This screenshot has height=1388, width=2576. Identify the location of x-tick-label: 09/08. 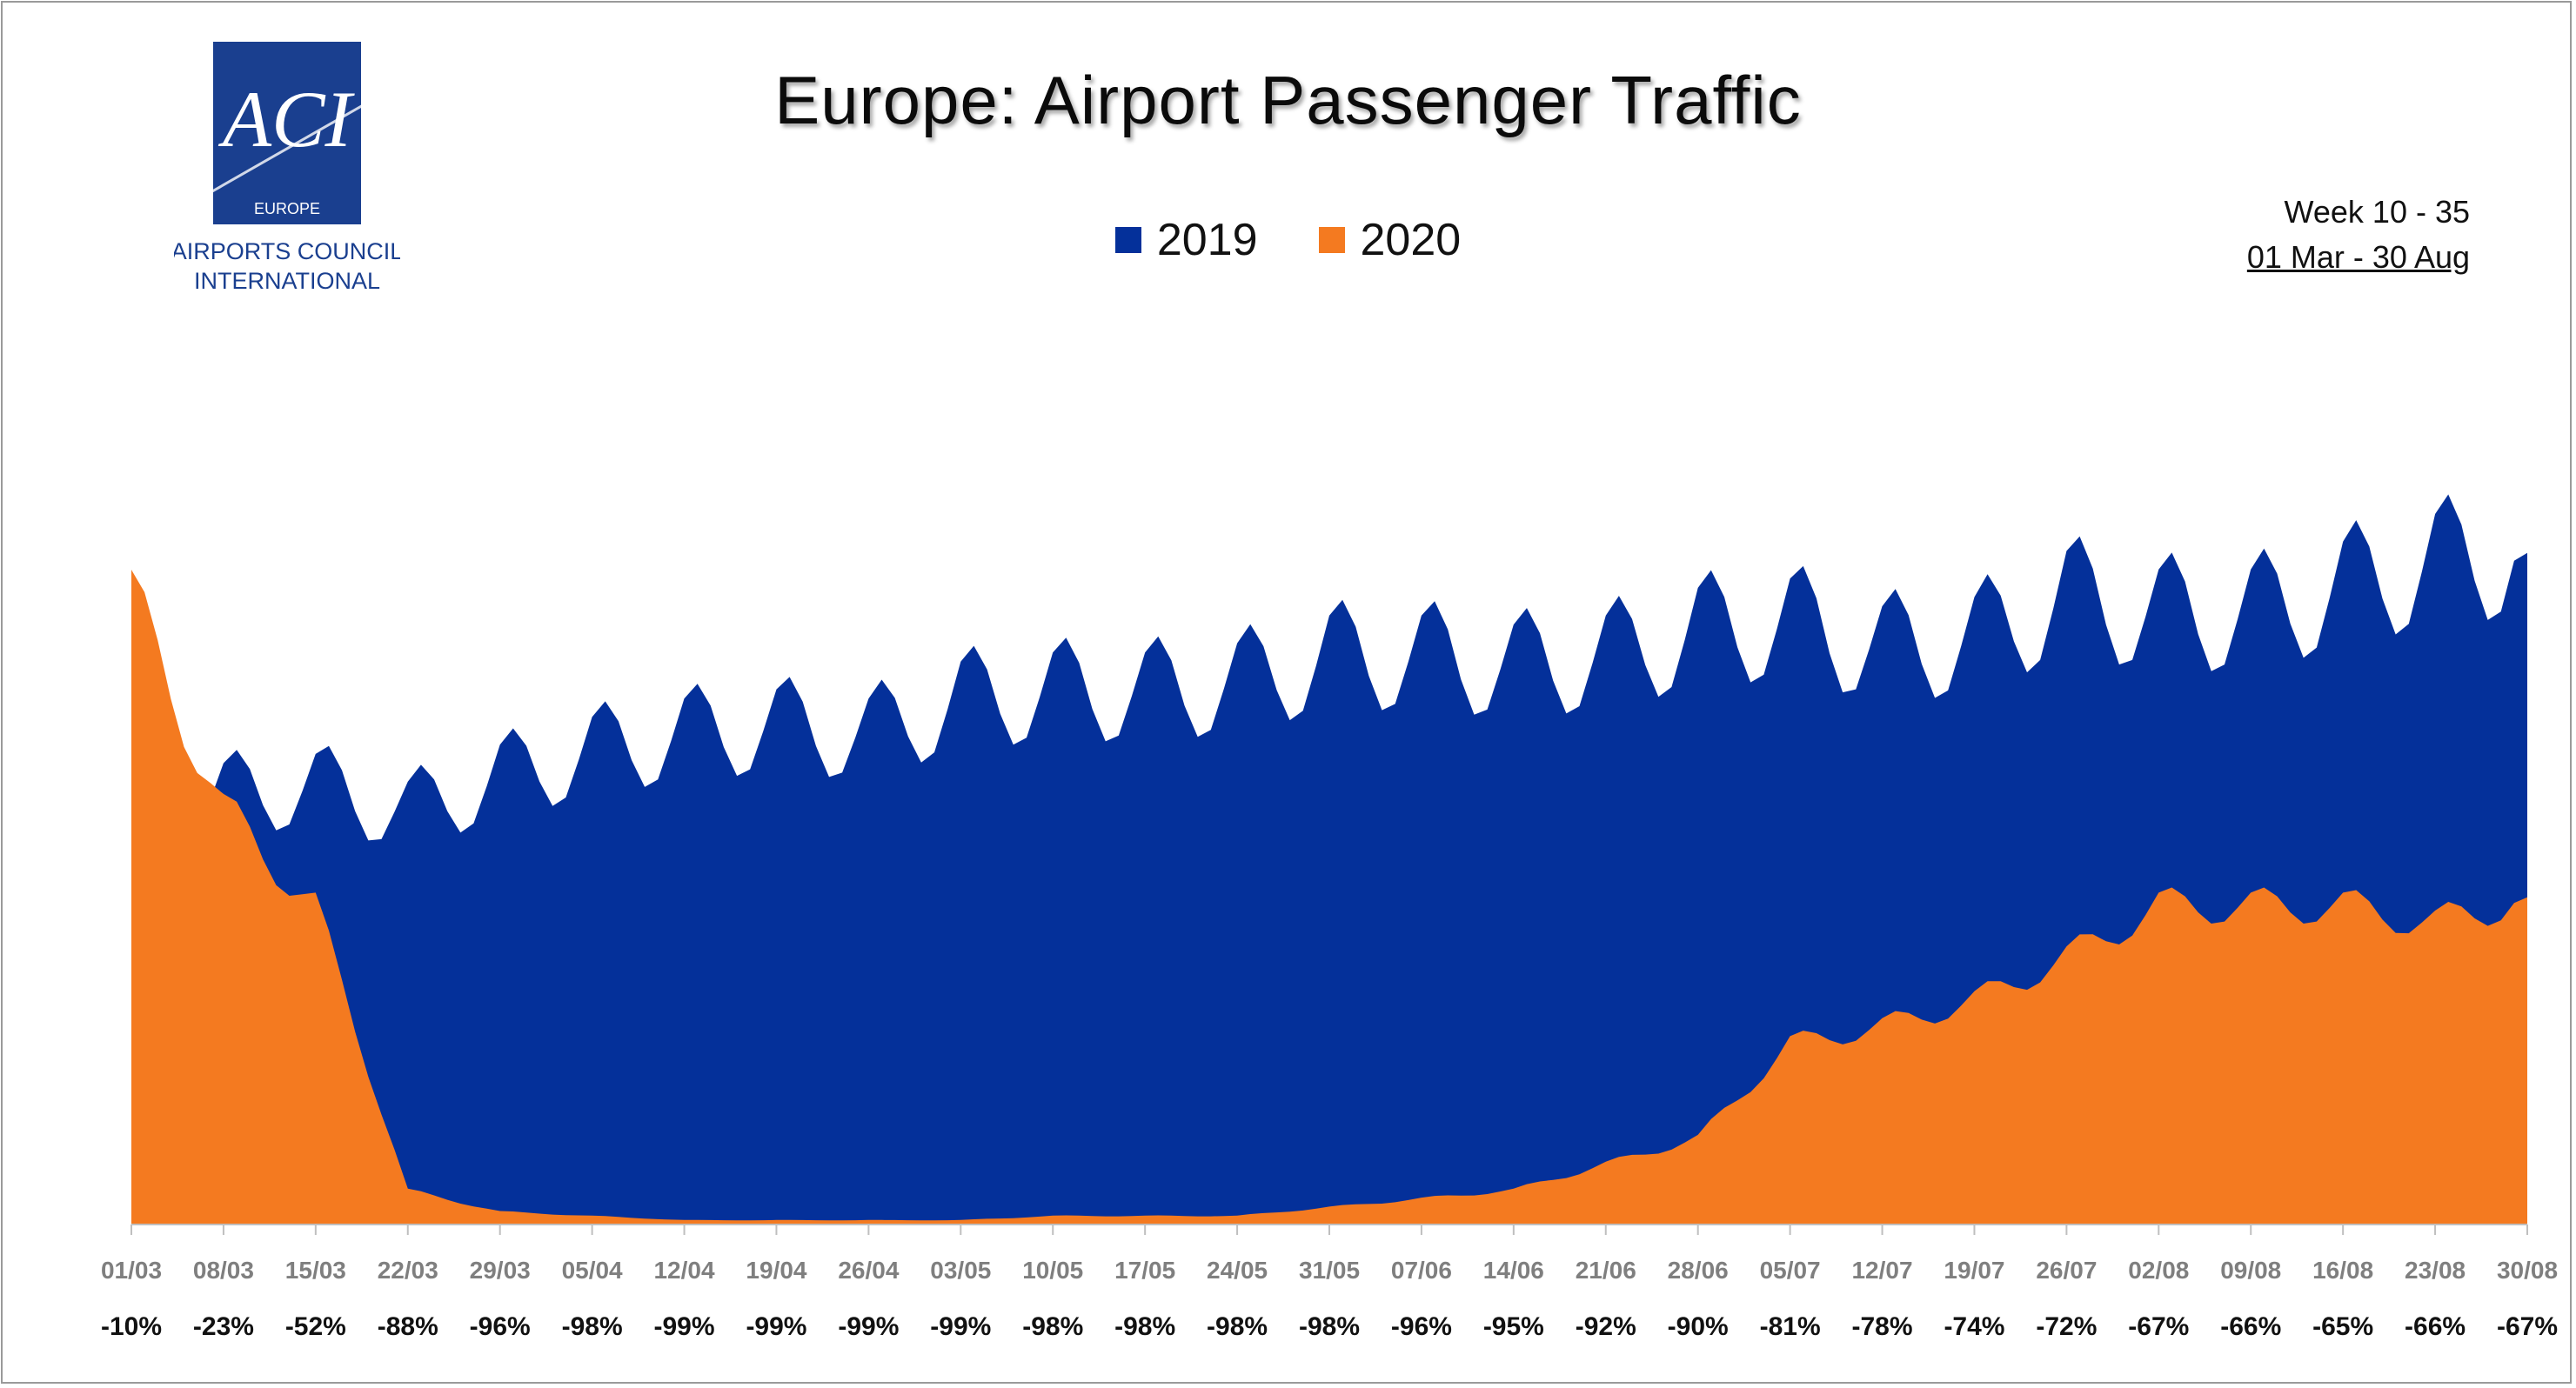
(2250, 1270).